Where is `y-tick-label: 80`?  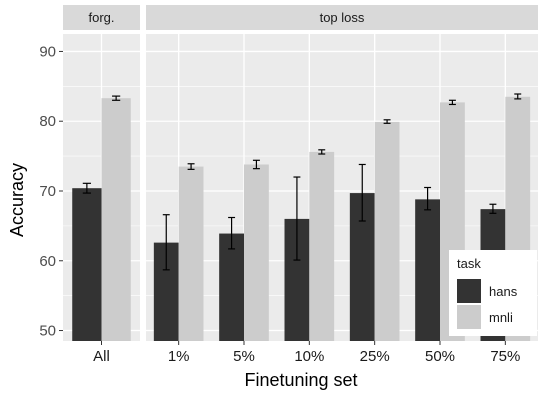
y-tick-label: 80 is located at coordinates (47, 121).